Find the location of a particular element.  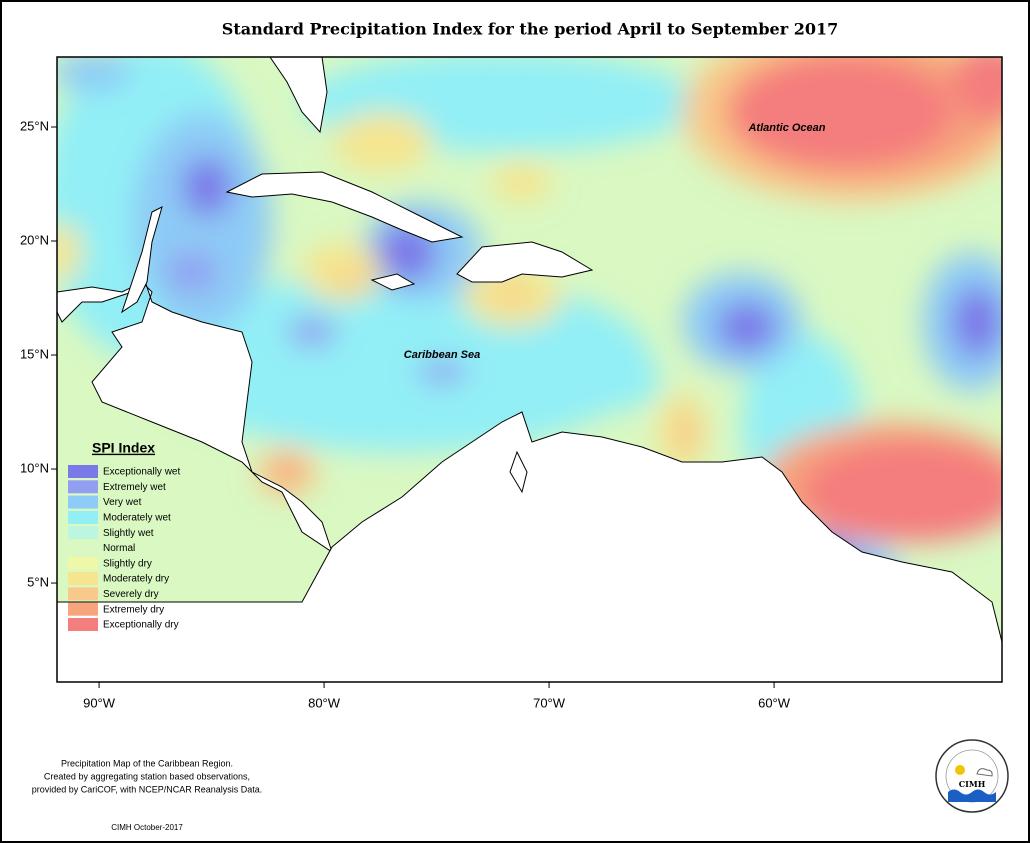

y-tick-label: 25°N is located at coordinates (34, 125).